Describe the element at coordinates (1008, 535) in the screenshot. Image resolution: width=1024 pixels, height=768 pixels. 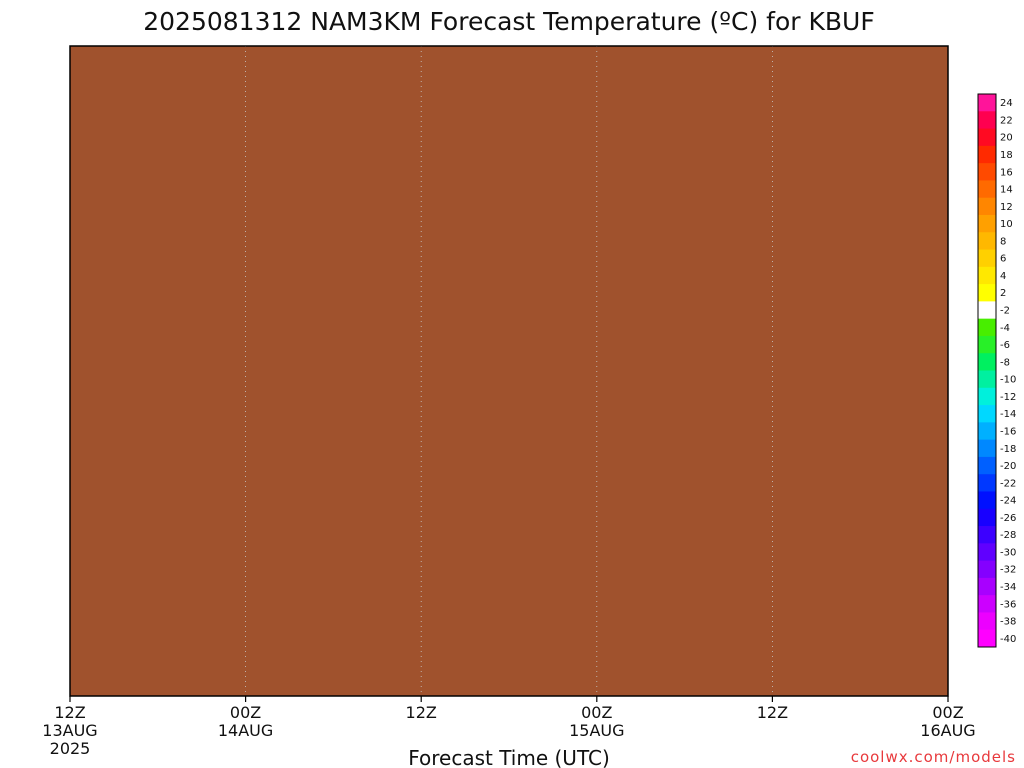
I see `colorbar-label: -28` at that location.